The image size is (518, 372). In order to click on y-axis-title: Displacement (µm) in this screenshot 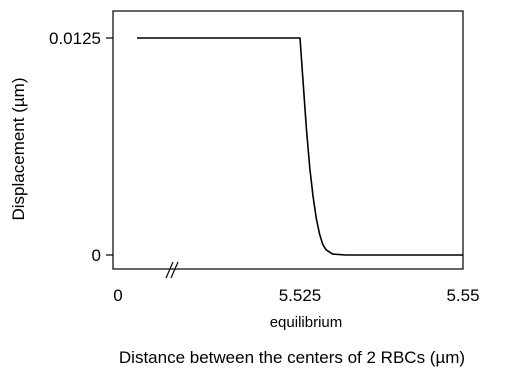, I will do `click(18, 149)`.